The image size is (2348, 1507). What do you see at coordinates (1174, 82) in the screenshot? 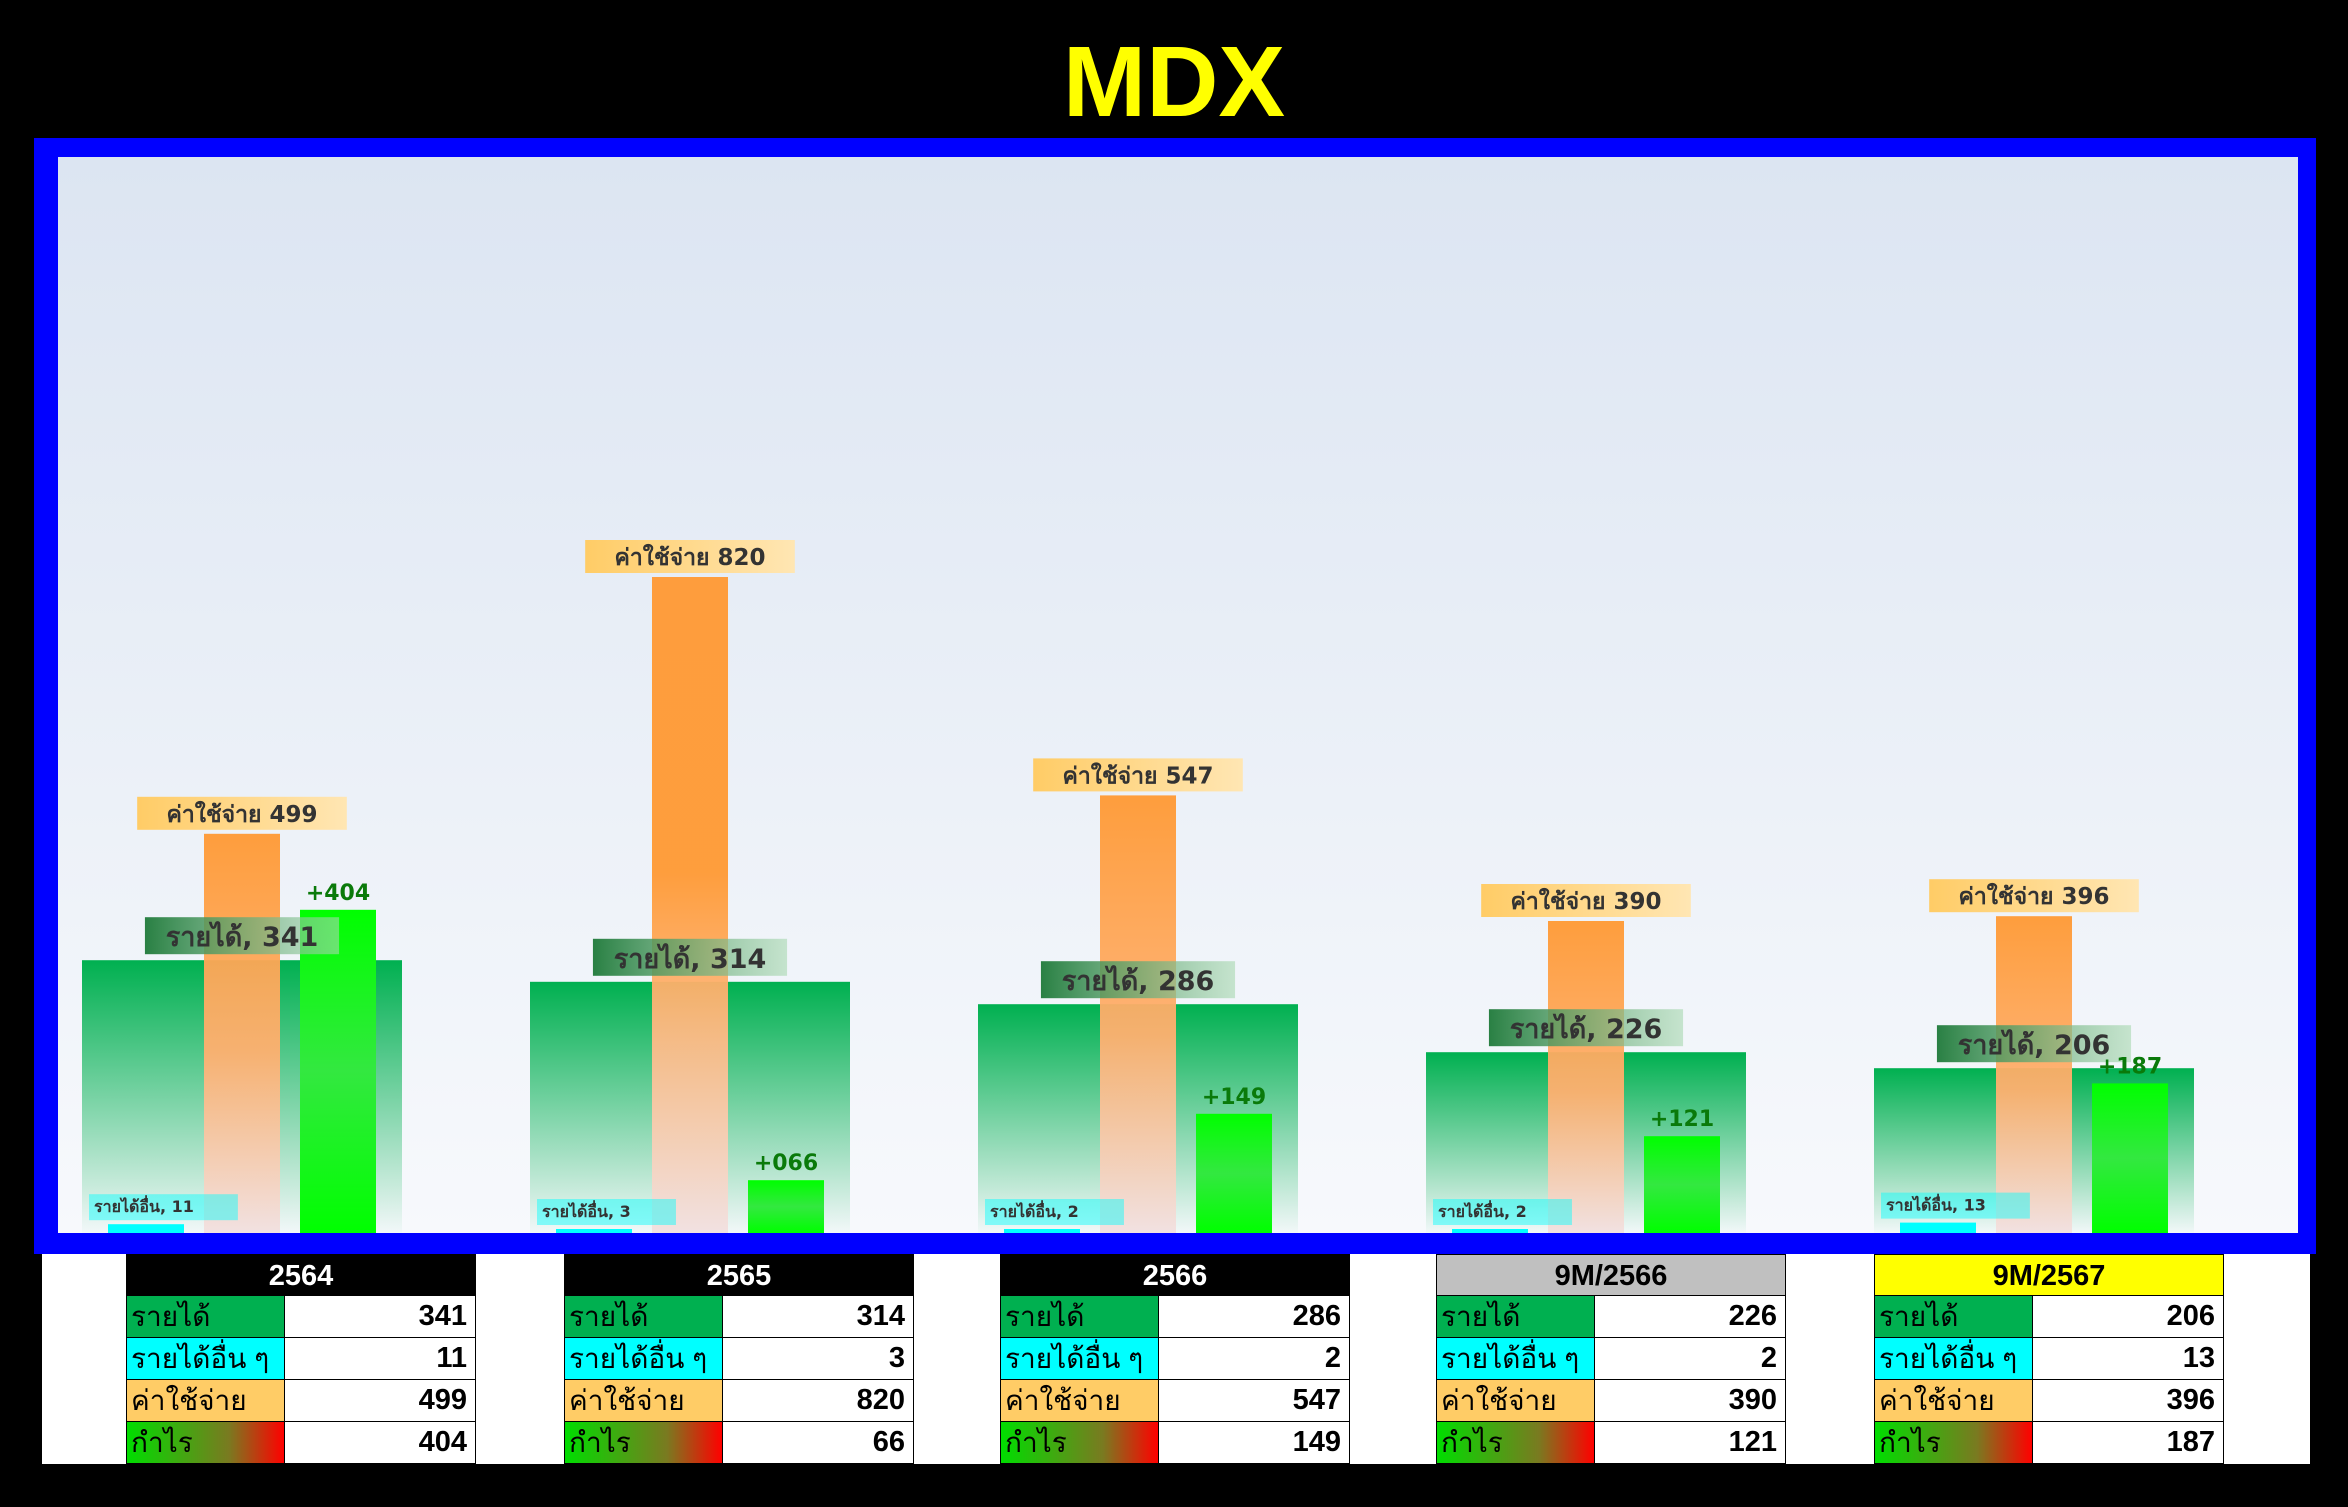
I see `page-title: MDX` at bounding box center [1174, 82].